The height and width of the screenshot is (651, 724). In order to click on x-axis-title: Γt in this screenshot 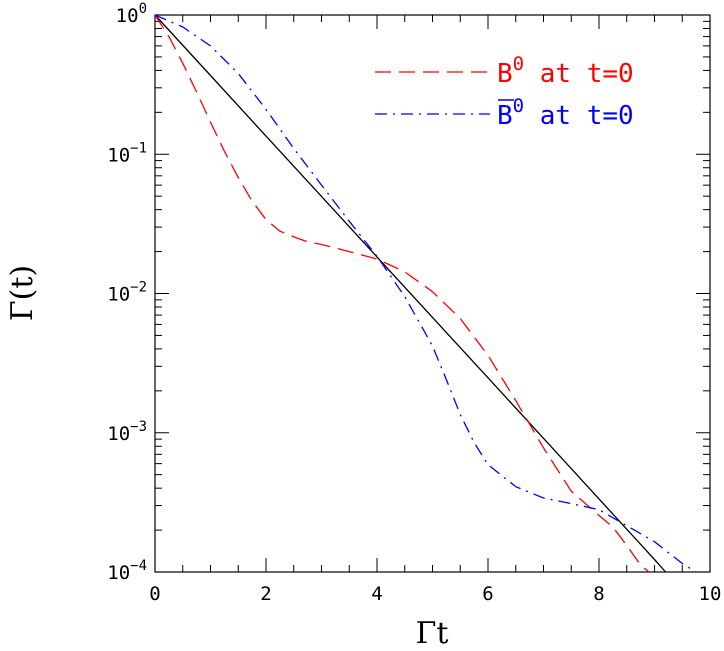, I will do `click(432, 633)`.